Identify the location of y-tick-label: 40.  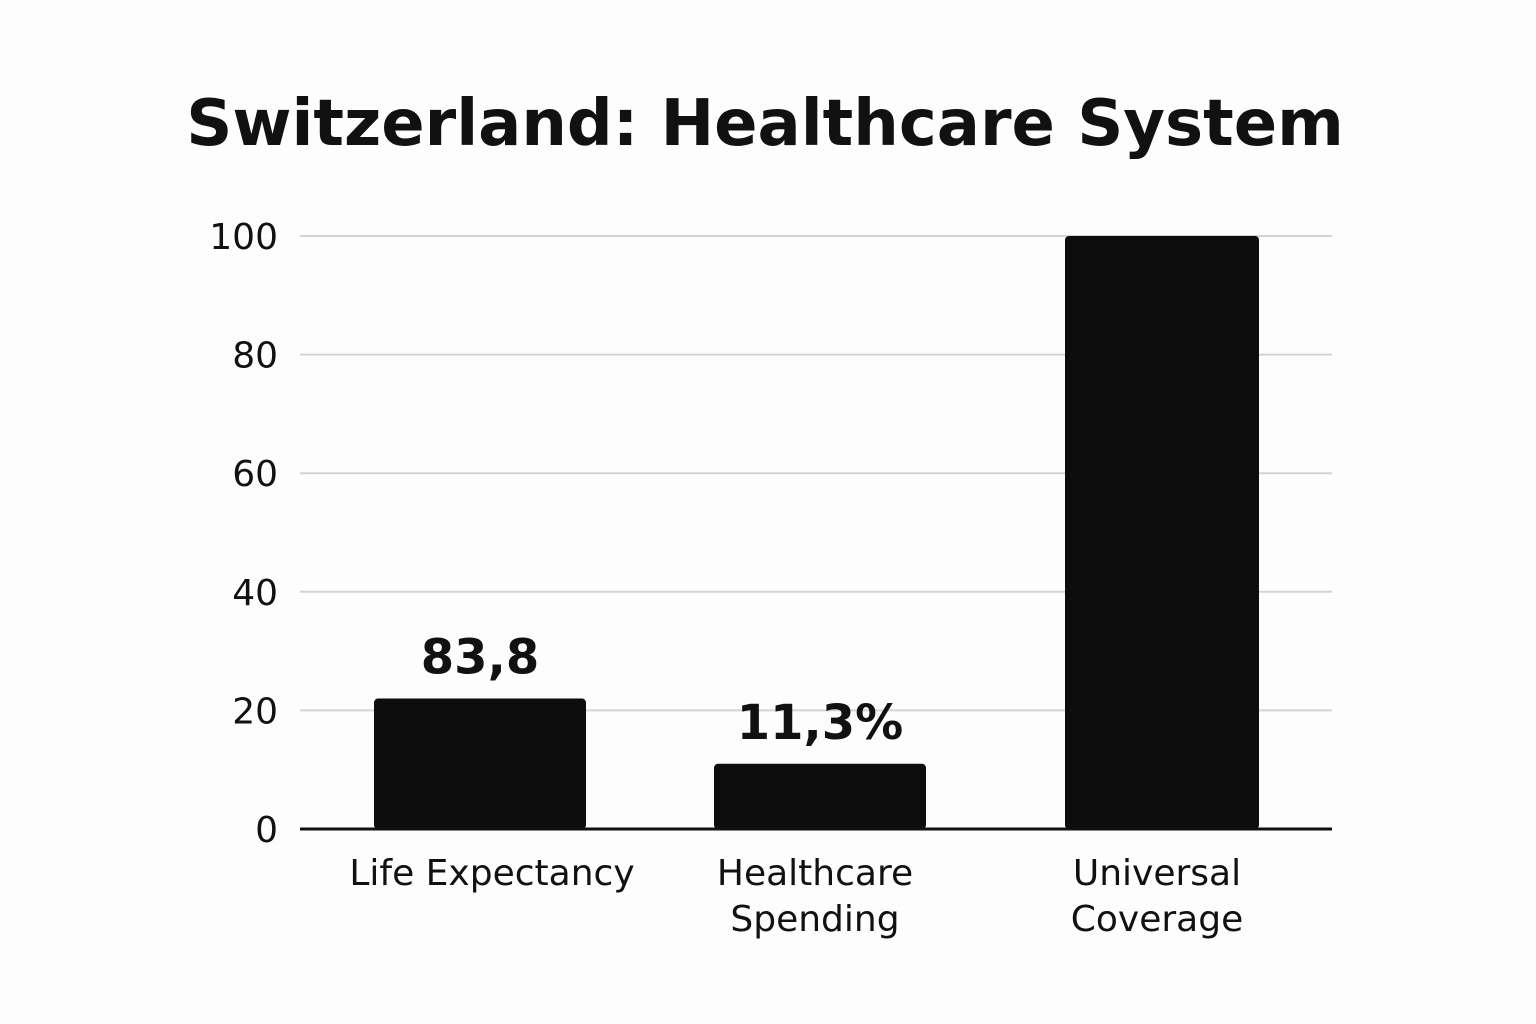
(255, 593).